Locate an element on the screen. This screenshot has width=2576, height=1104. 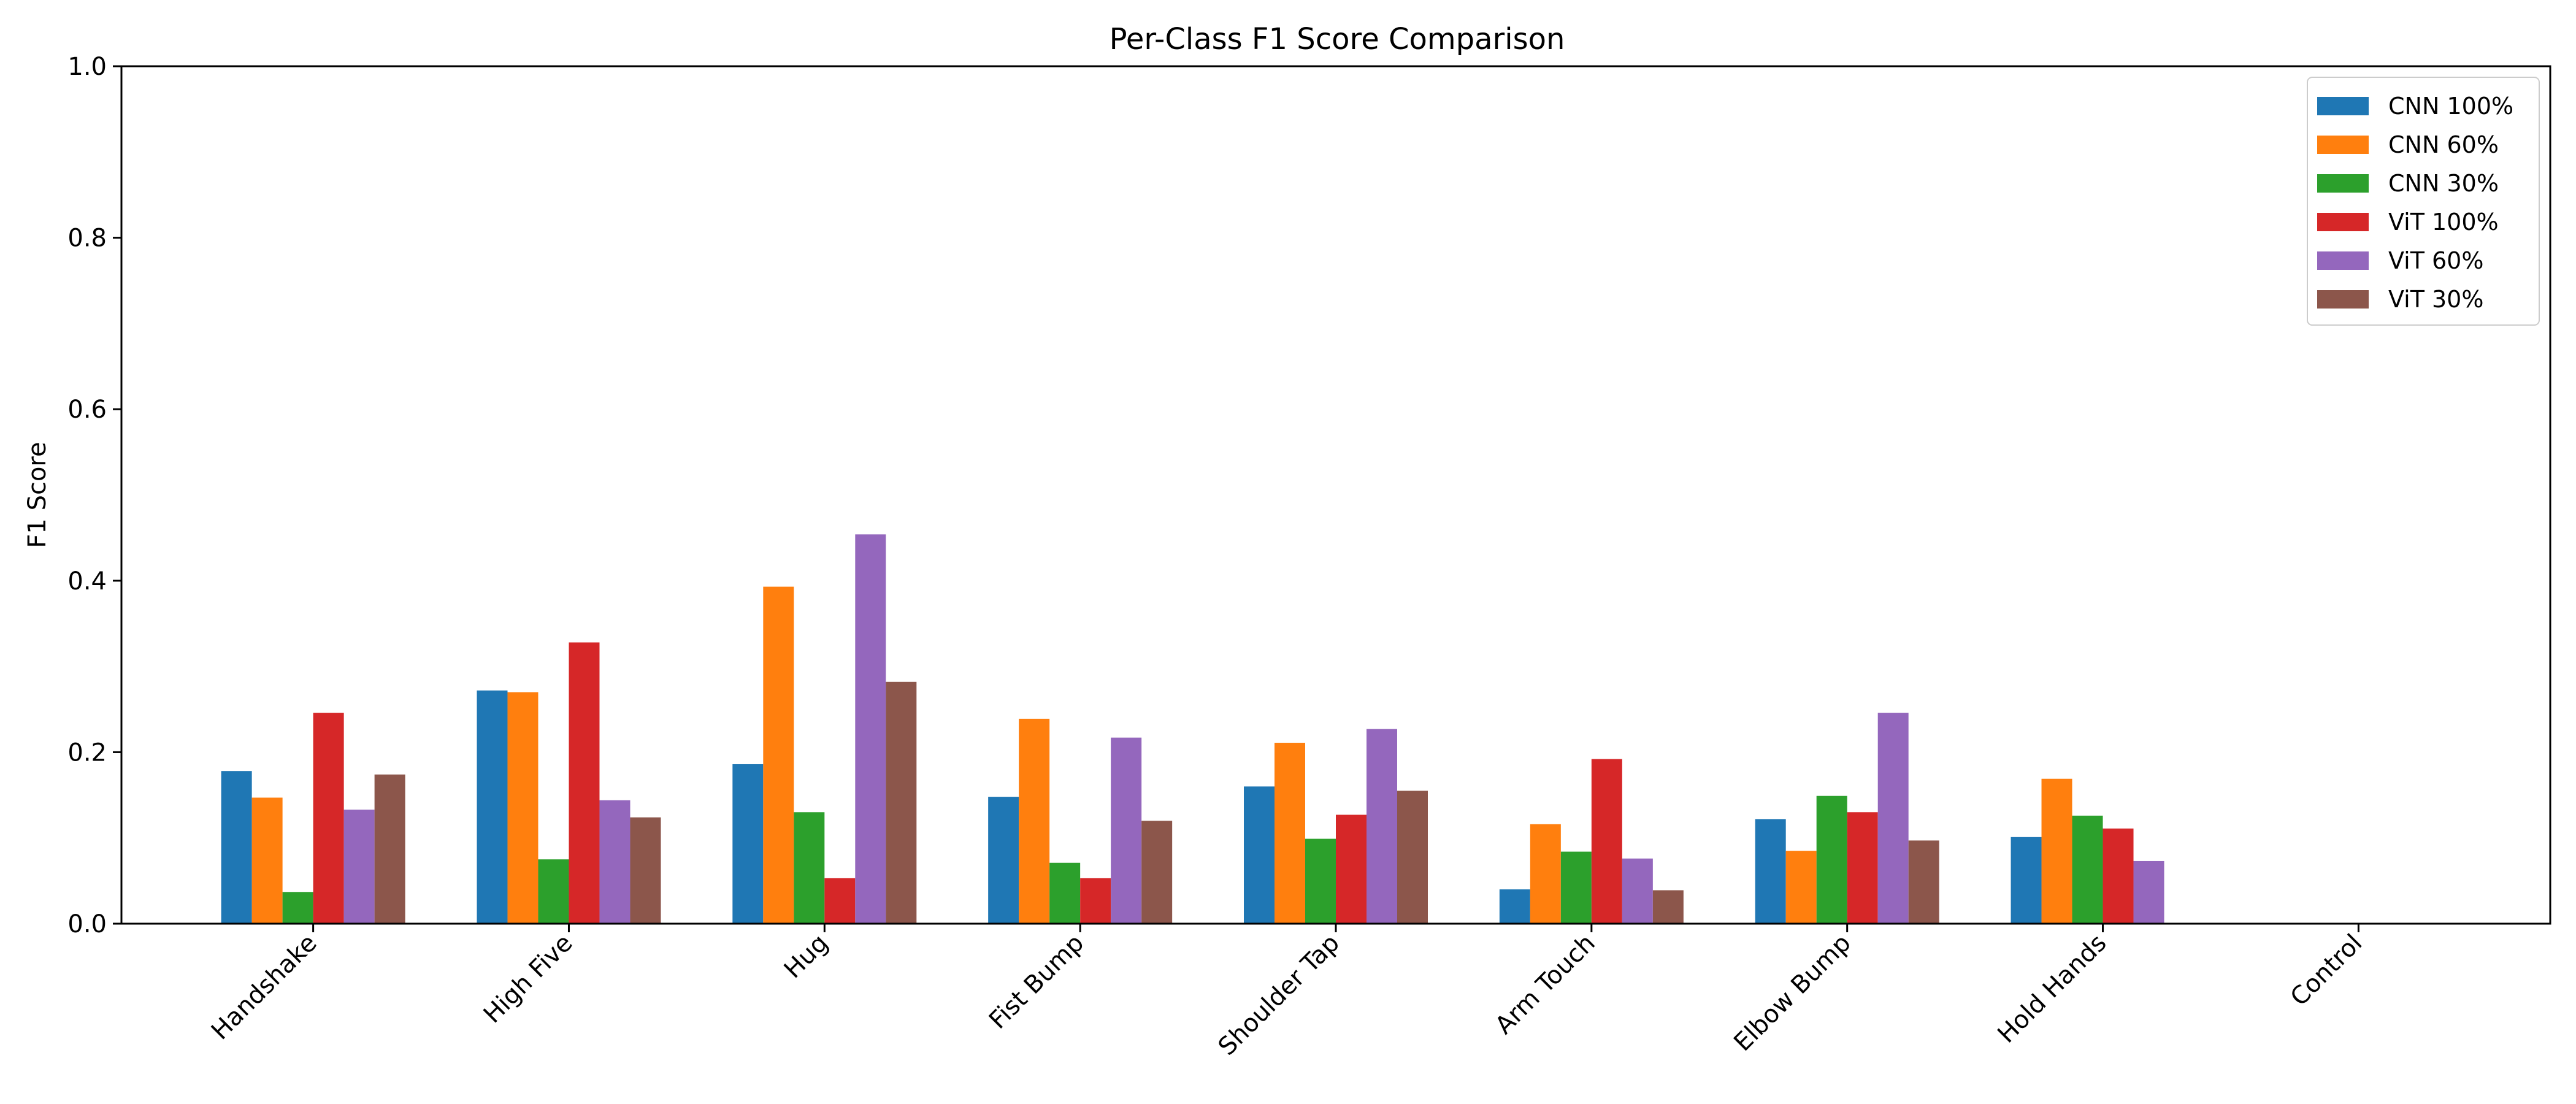
legend-label: CNN 100% is located at coordinates (2450, 106).